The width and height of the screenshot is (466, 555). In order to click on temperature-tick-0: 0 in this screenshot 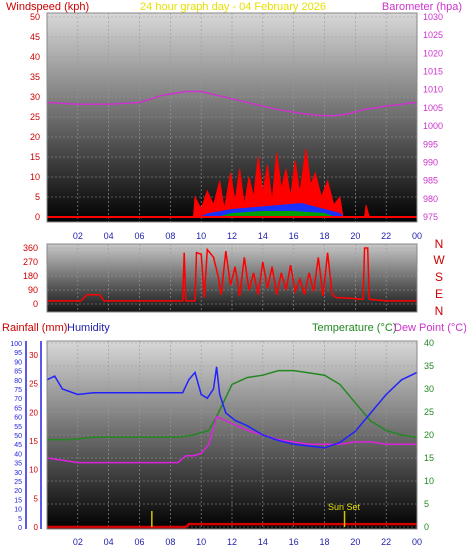, I will do `click(426, 527)`.